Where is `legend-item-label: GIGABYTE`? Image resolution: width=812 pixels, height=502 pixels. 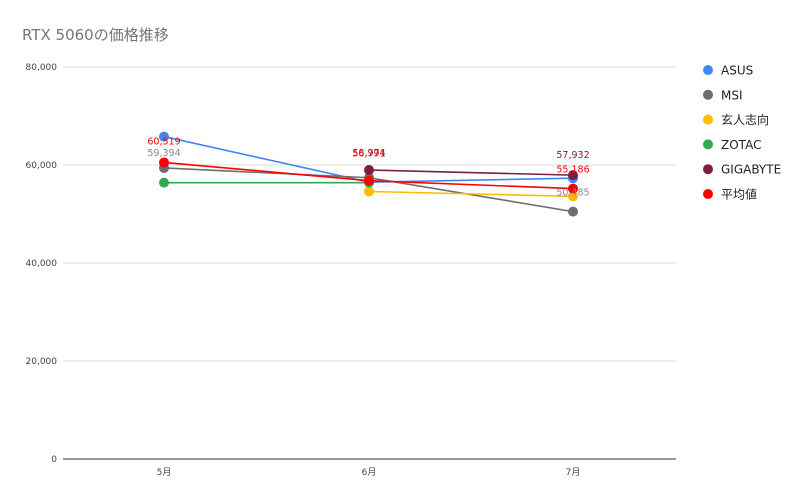 legend-item-label: GIGABYTE is located at coordinates (751, 170).